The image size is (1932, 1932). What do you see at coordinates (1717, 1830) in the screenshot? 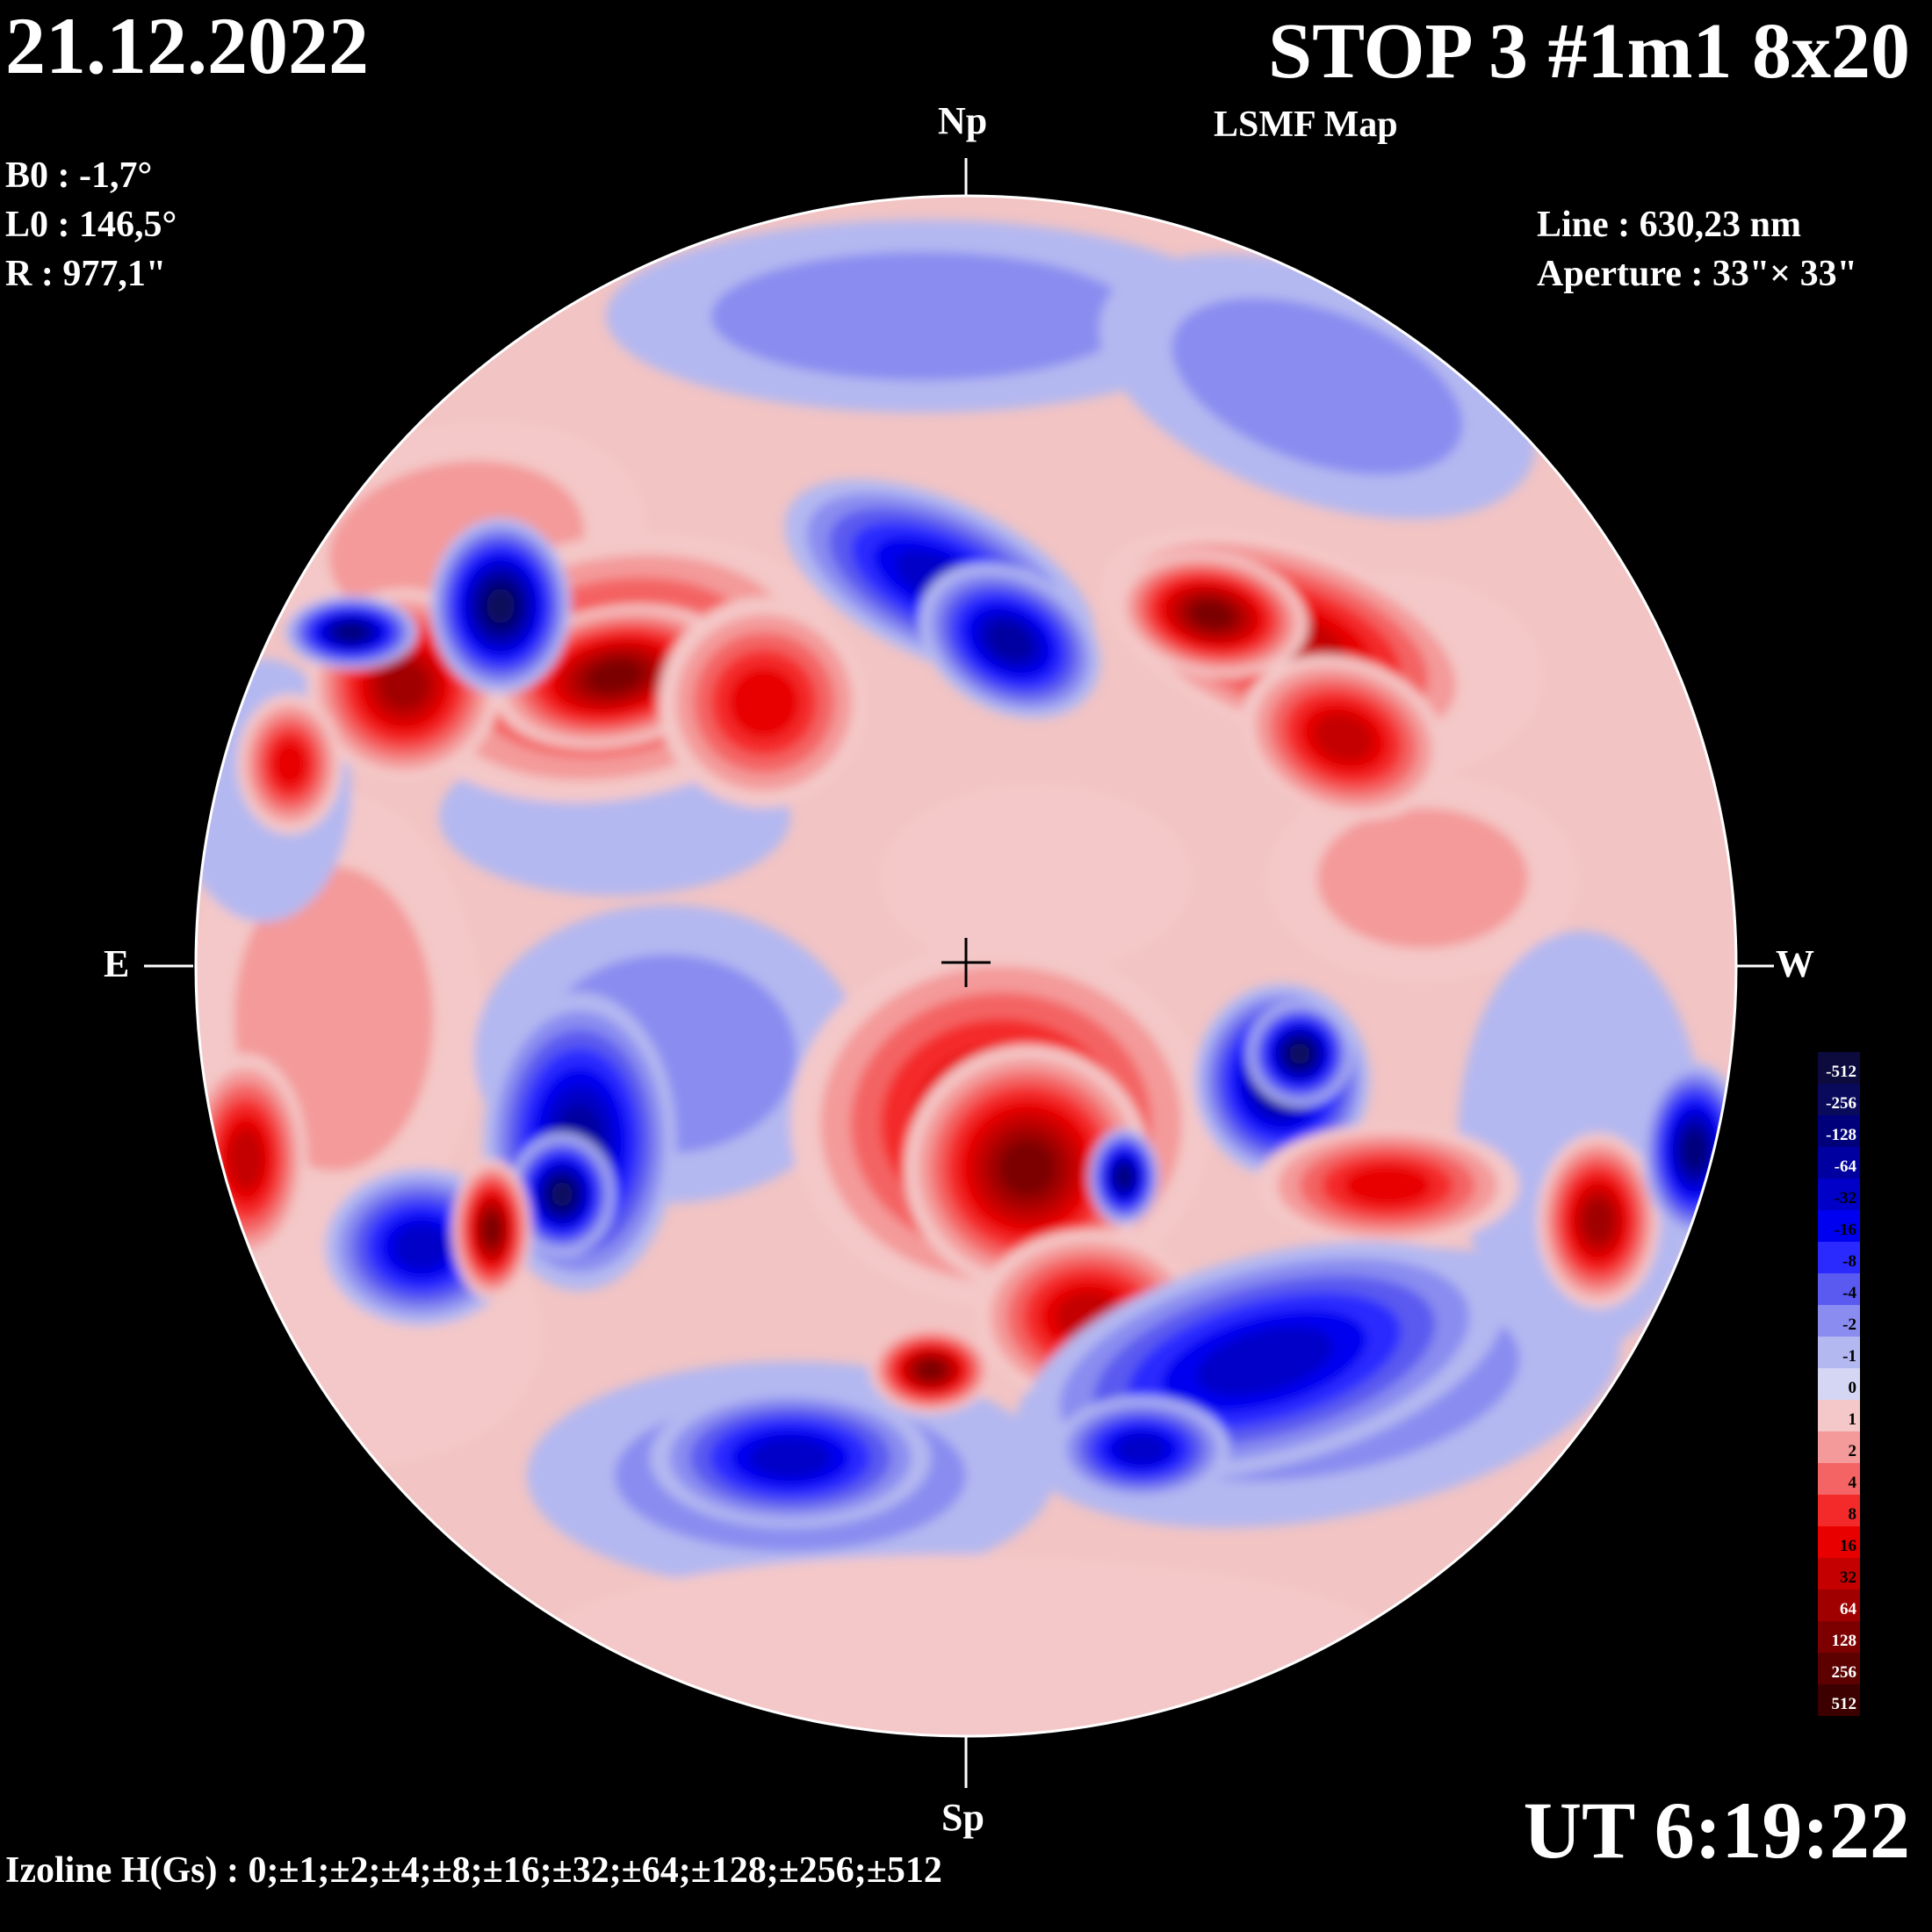
I see `observation-time: UT 6:19:22` at bounding box center [1717, 1830].